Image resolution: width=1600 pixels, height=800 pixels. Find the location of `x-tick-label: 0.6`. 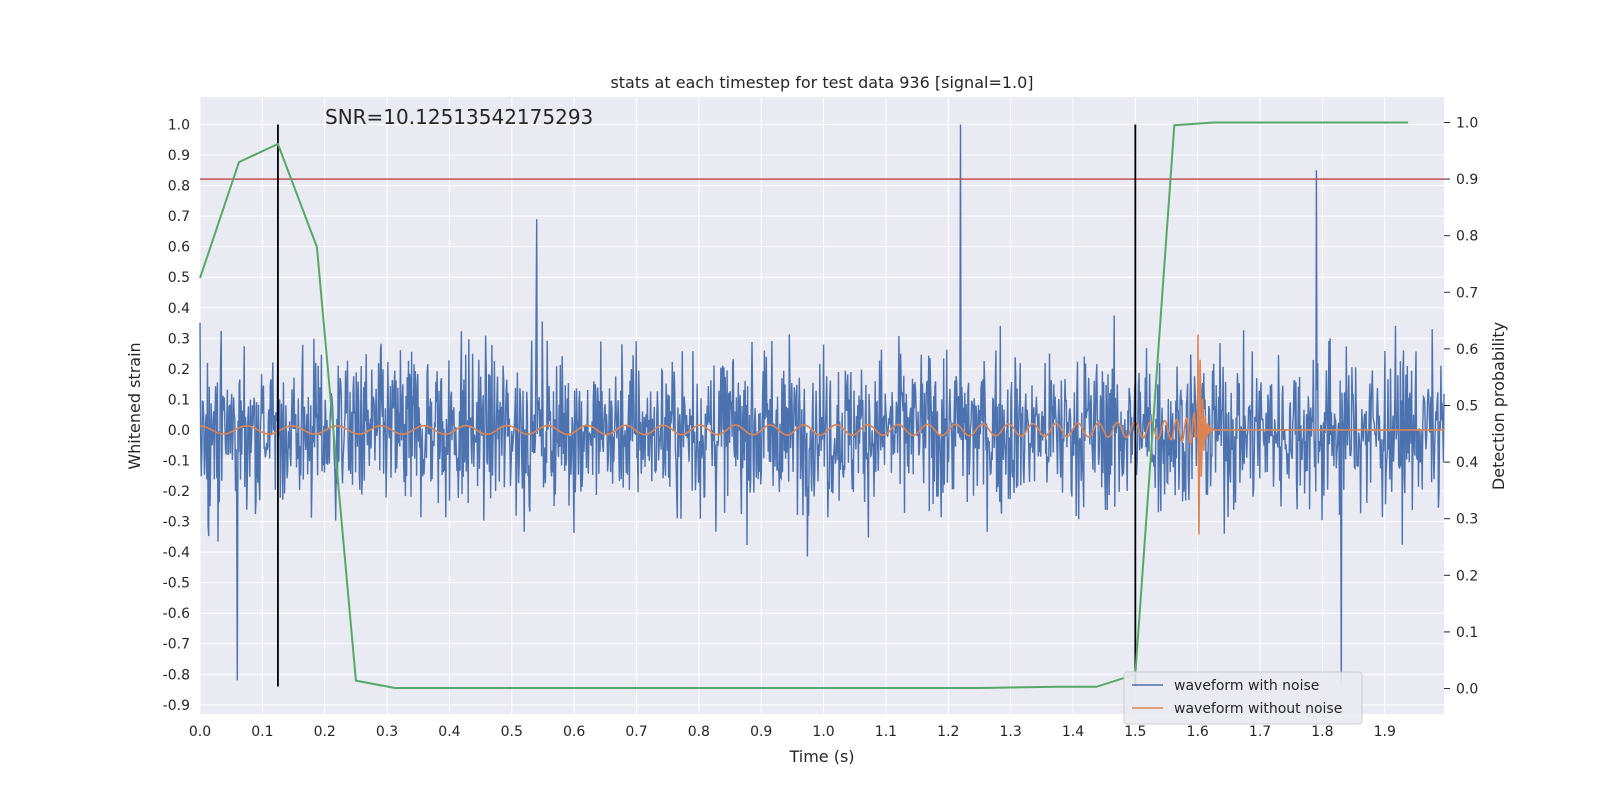

x-tick-label: 0.6 is located at coordinates (574, 732).